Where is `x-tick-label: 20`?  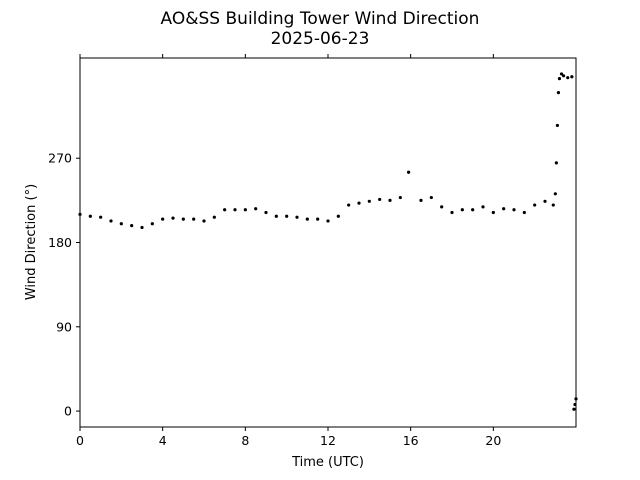
x-tick-label: 20 is located at coordinates (493, 440).